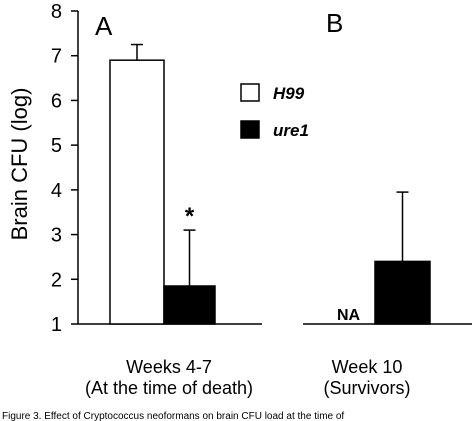 This screenshot has height=421, width=474. I want to click on y-tick-label: 1, so click(56, 325).